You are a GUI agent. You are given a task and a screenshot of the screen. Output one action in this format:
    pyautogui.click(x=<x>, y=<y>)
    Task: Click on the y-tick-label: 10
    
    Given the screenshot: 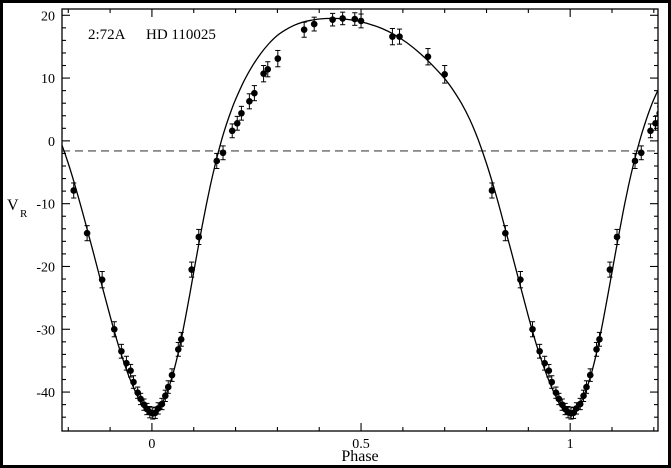 What is the action you would take?
    pyautogui.click(x=48, y=79)
    